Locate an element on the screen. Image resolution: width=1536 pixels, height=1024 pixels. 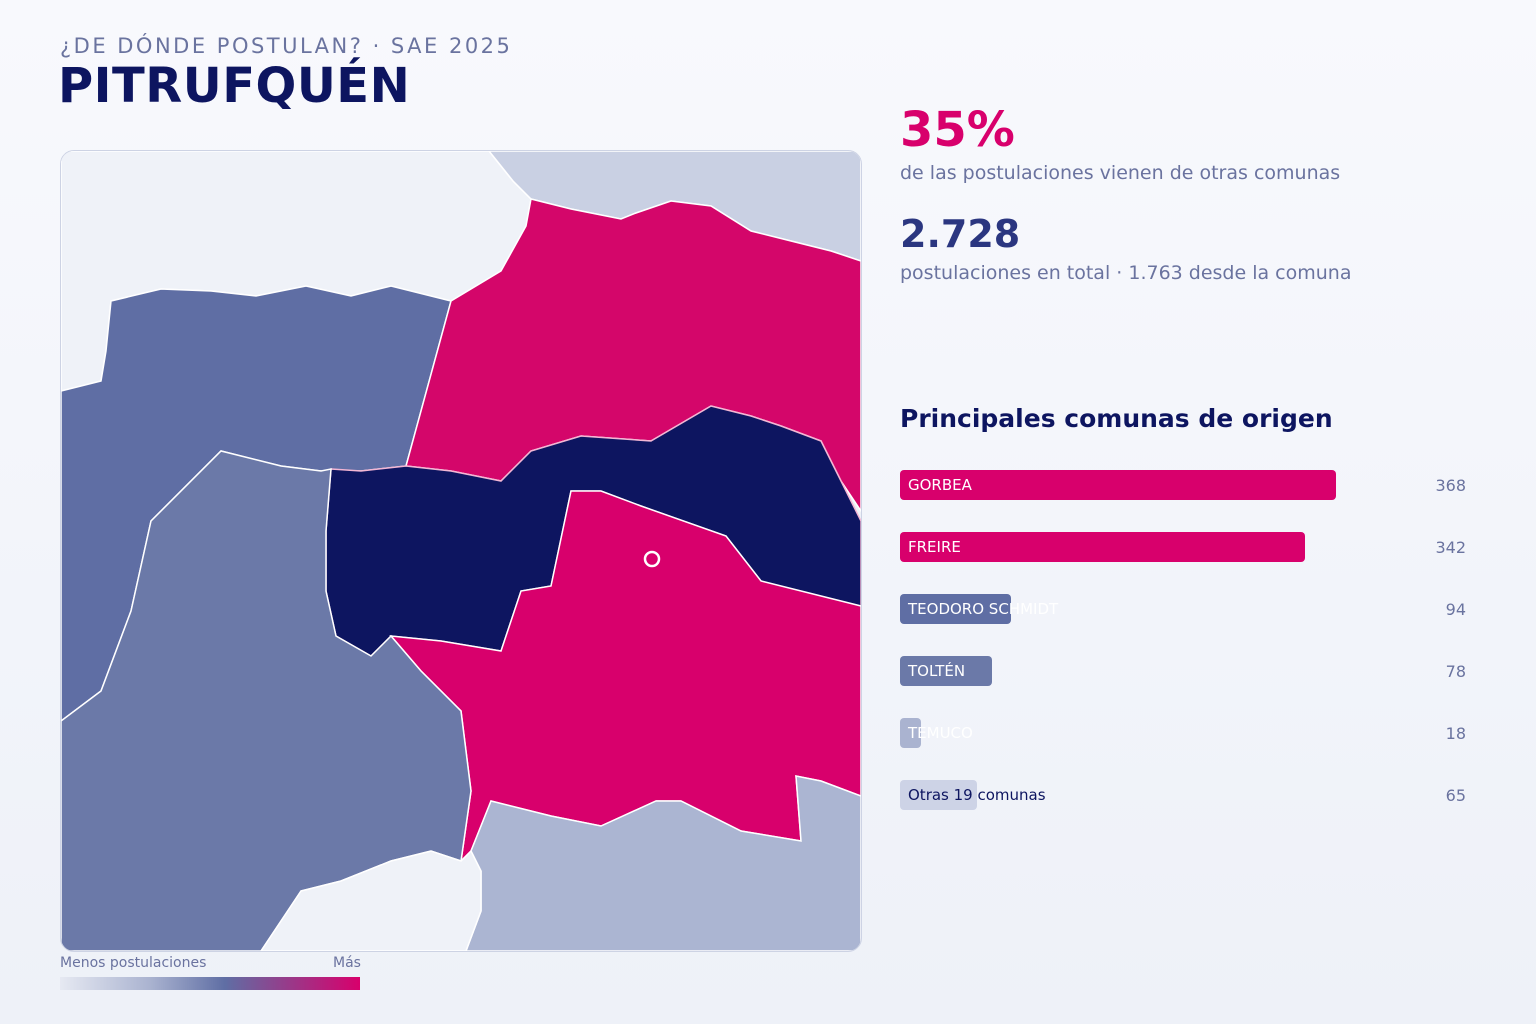
origin-row: TEMUCO 18 is located at coordinates (1183, 733).